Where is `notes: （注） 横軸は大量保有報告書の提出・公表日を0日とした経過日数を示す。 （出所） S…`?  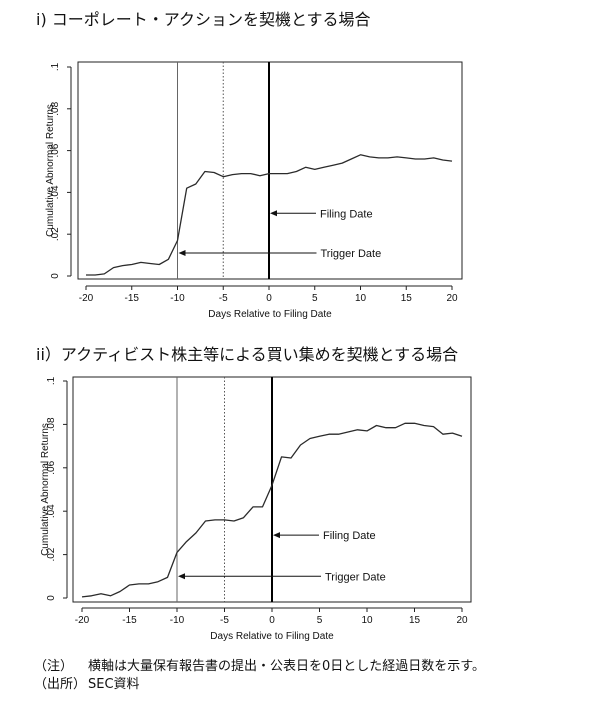 notes: （注） 横軸は大量保有報告書の提出・公表日を0日とした経過日数を示す。 （出所） S… is located at coordinates (259, 676).